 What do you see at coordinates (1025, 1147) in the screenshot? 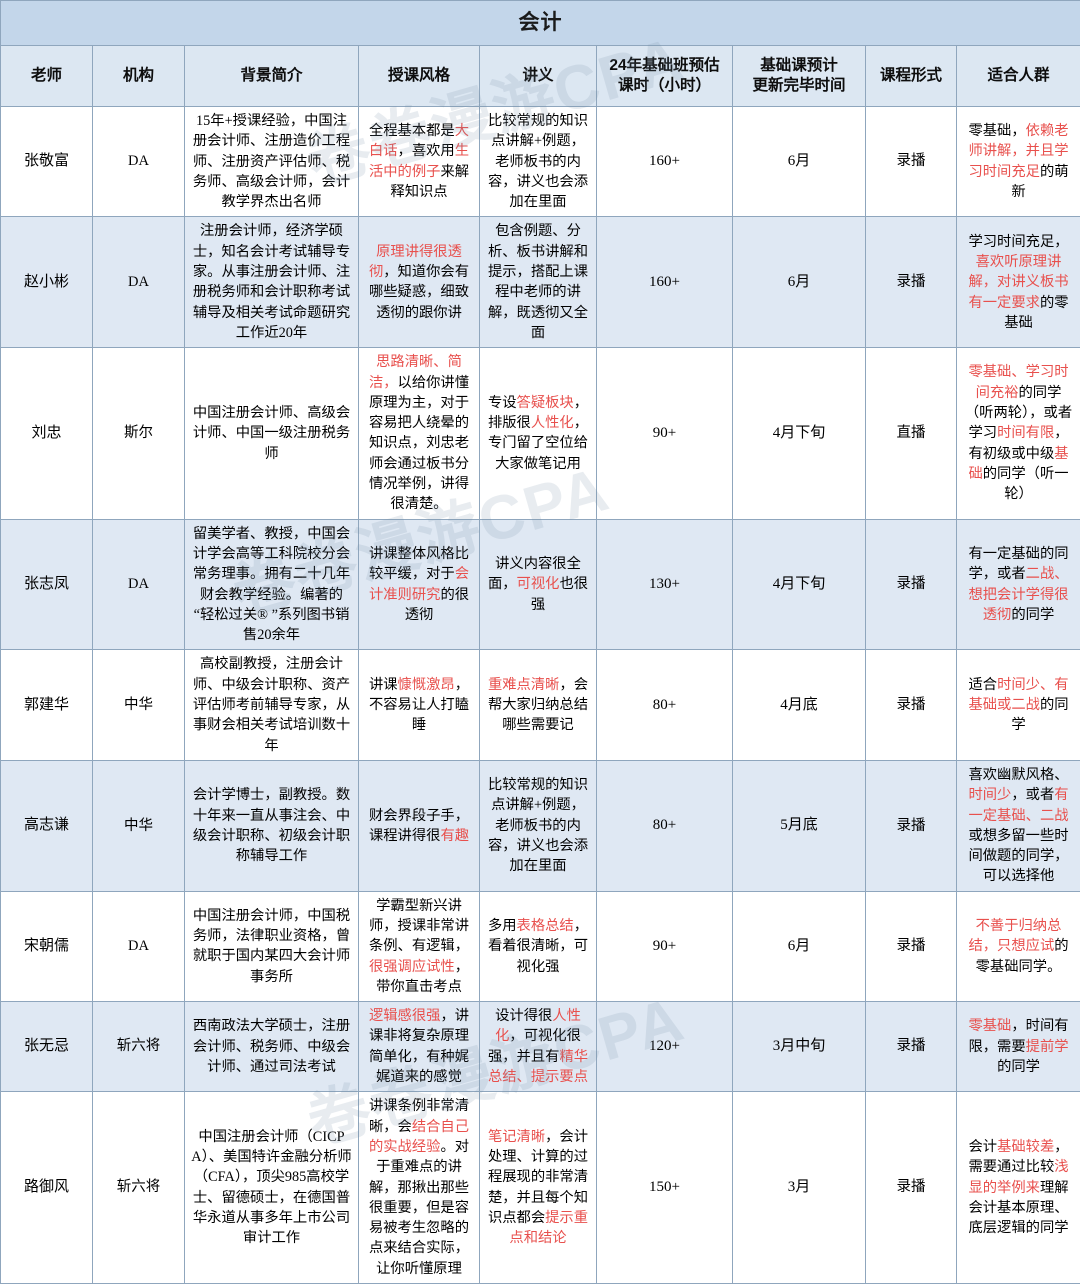
I see `highlighted-text: 基础较差` at bounding box center [1025, 1147].